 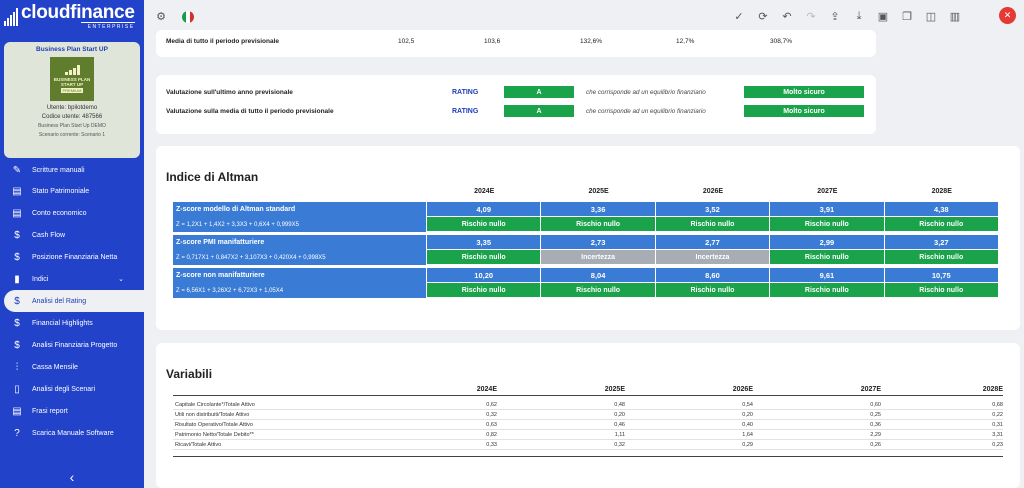 What do you see at coordinates (121, 279) in the screenshot?
I see `chevron-down-icon: ⌄` at bounding box center [121, 279].